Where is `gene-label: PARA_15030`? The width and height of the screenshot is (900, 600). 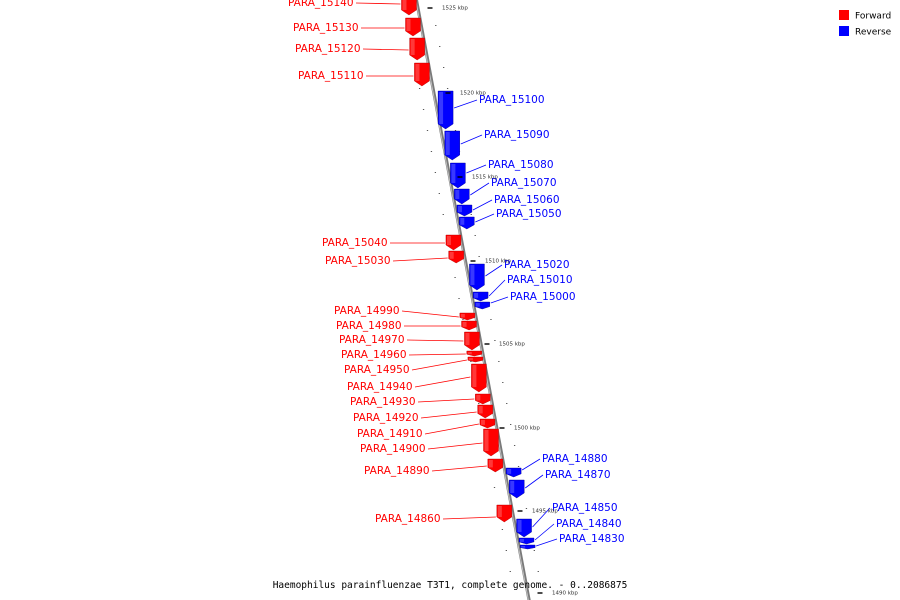 gene-label: PARA_15030 is located at coordinates (358, 261).